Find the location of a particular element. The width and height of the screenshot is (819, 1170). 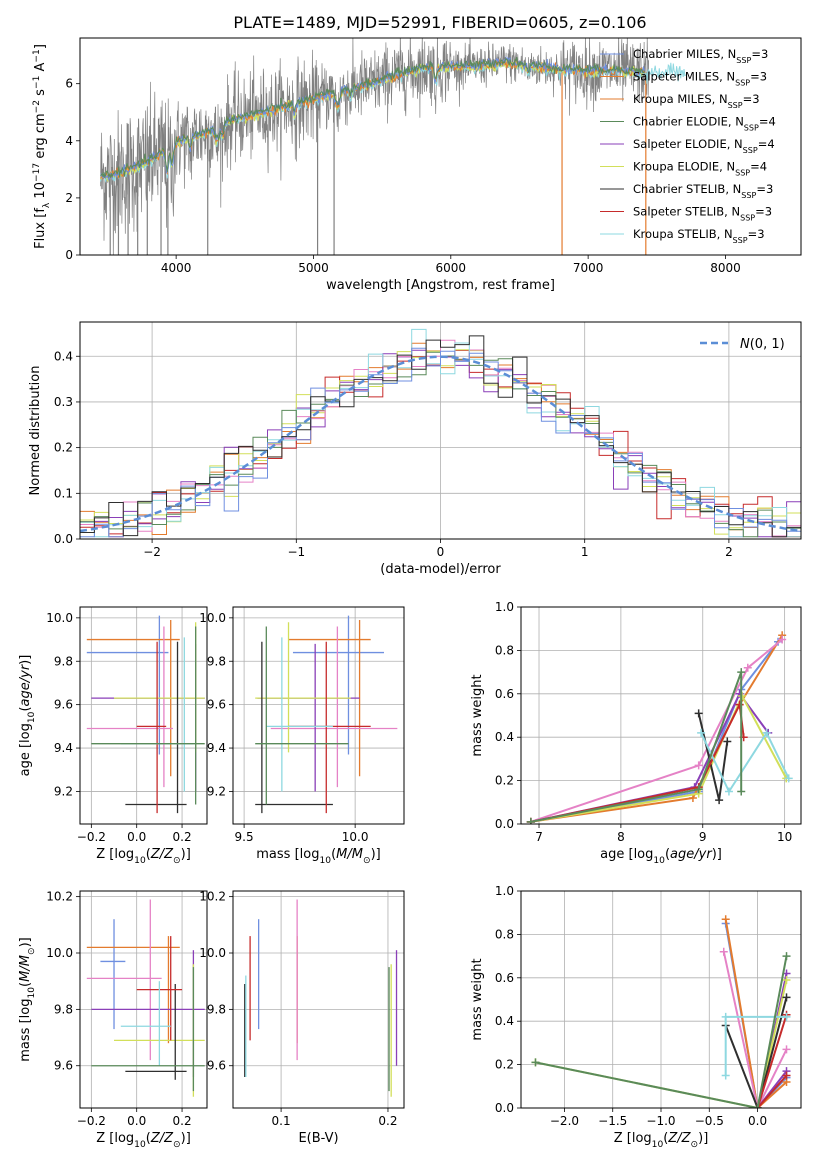

x-tick-label: 0.0 is located at coordinates (136, 1121).